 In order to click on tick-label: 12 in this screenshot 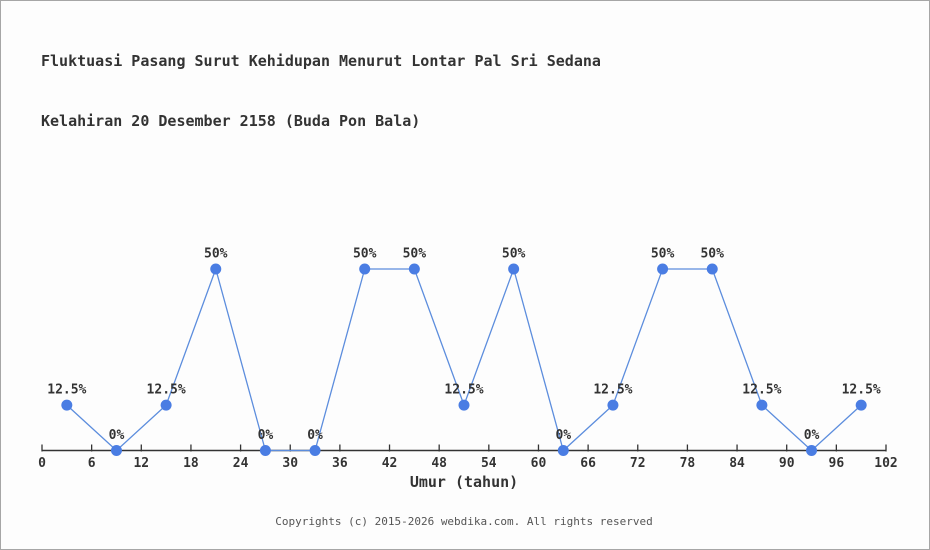, I will do `click(141, 463)`.